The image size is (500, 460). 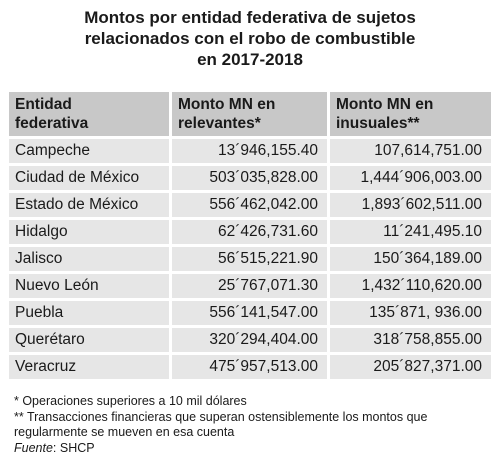 I want to click on cell-relevantes: 556´462,042.00, so click(x=249, y=205).